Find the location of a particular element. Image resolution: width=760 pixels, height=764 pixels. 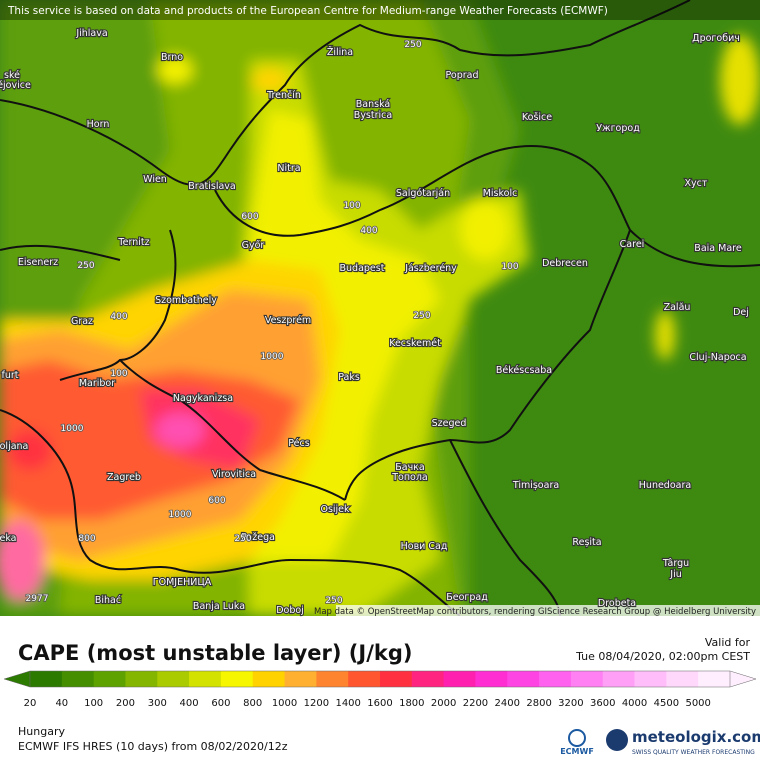

city-label: Doboj is located at coordinates (290, 610).